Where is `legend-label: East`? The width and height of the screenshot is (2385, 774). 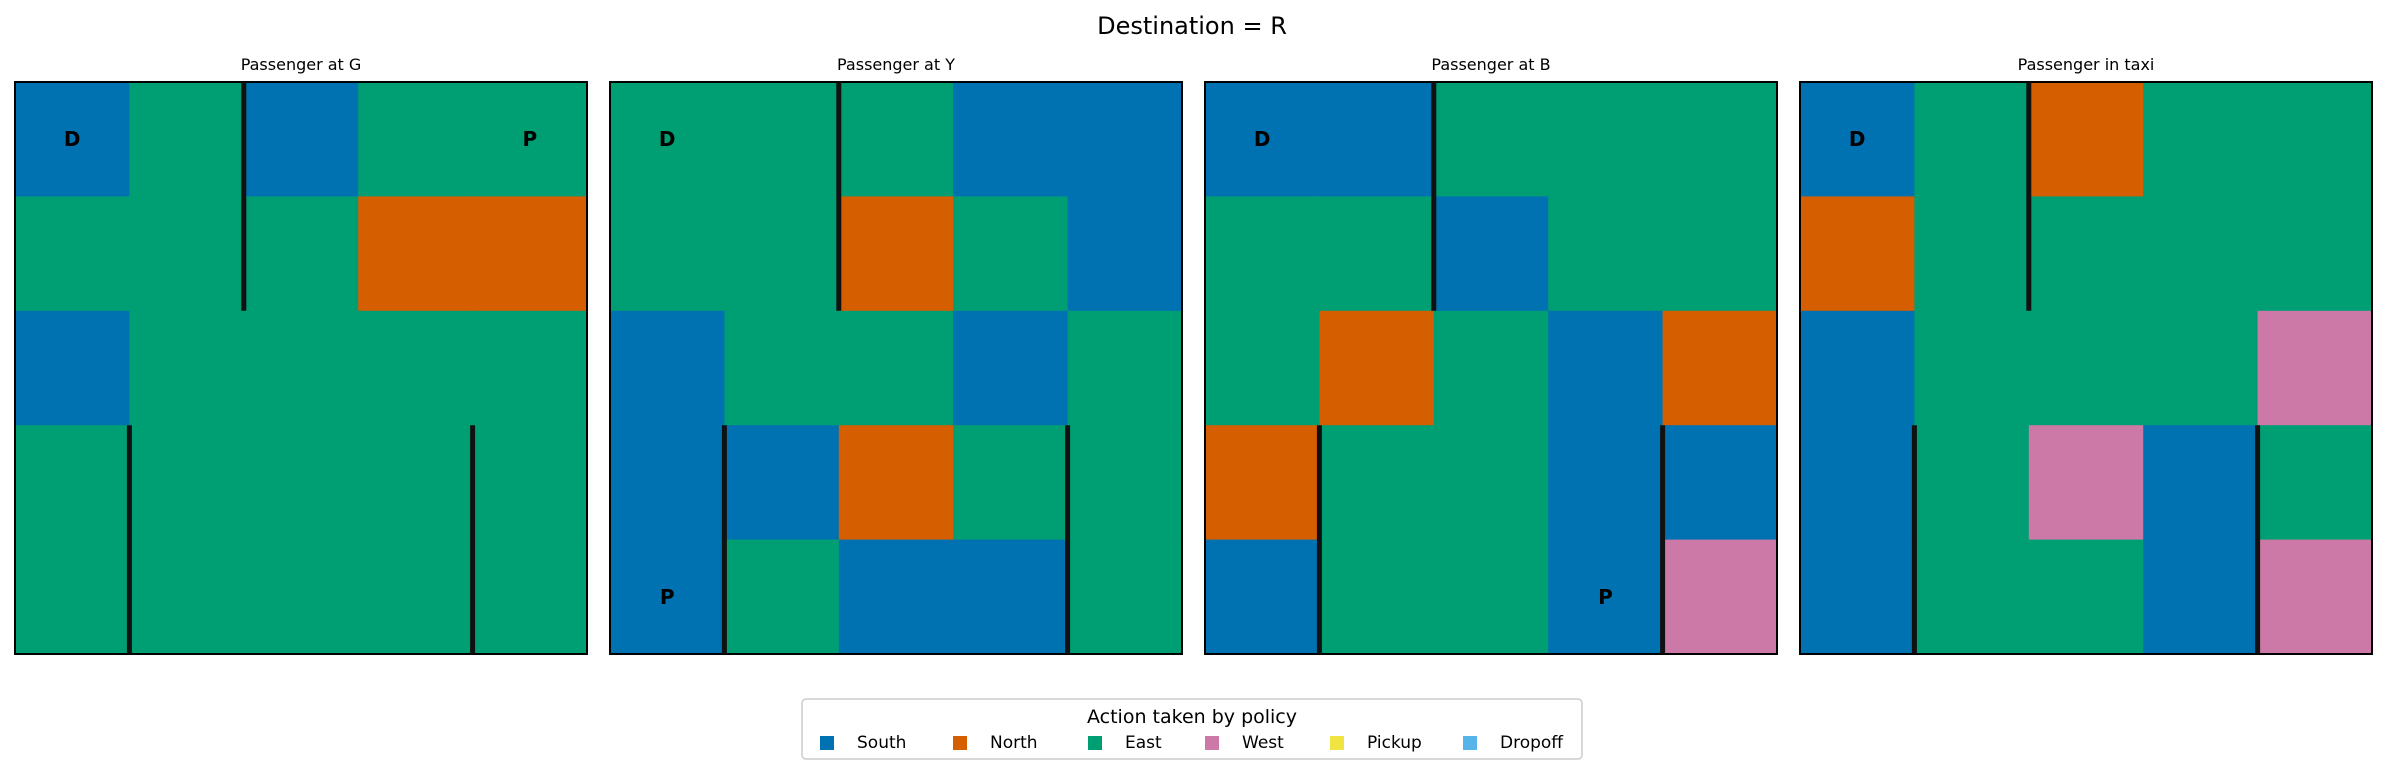 legend-label: East is located at coordinates (1143, 743).